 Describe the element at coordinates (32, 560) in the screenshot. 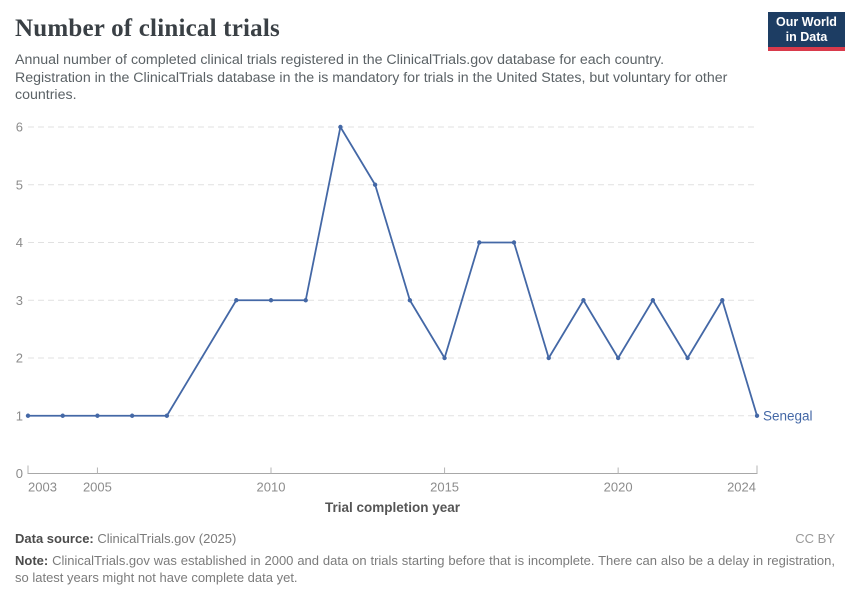

I see `chart-note-label: Note:` at that location.